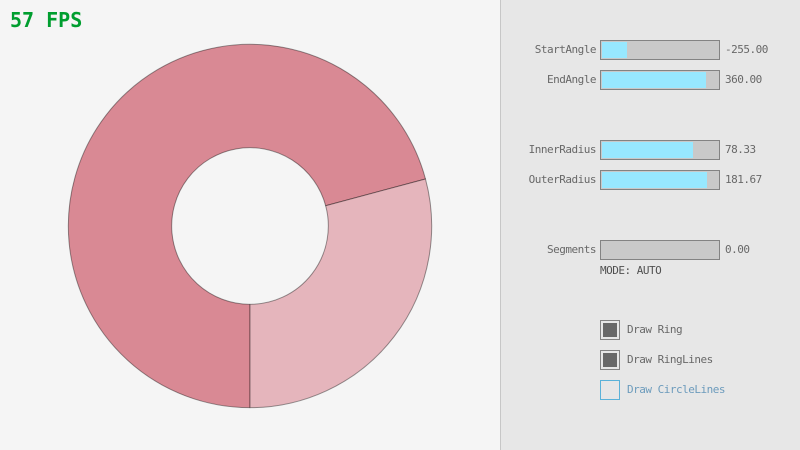  Describe the element at coordinates (660, 50) in the screenshot. I see `start-angle-slider` at that location.